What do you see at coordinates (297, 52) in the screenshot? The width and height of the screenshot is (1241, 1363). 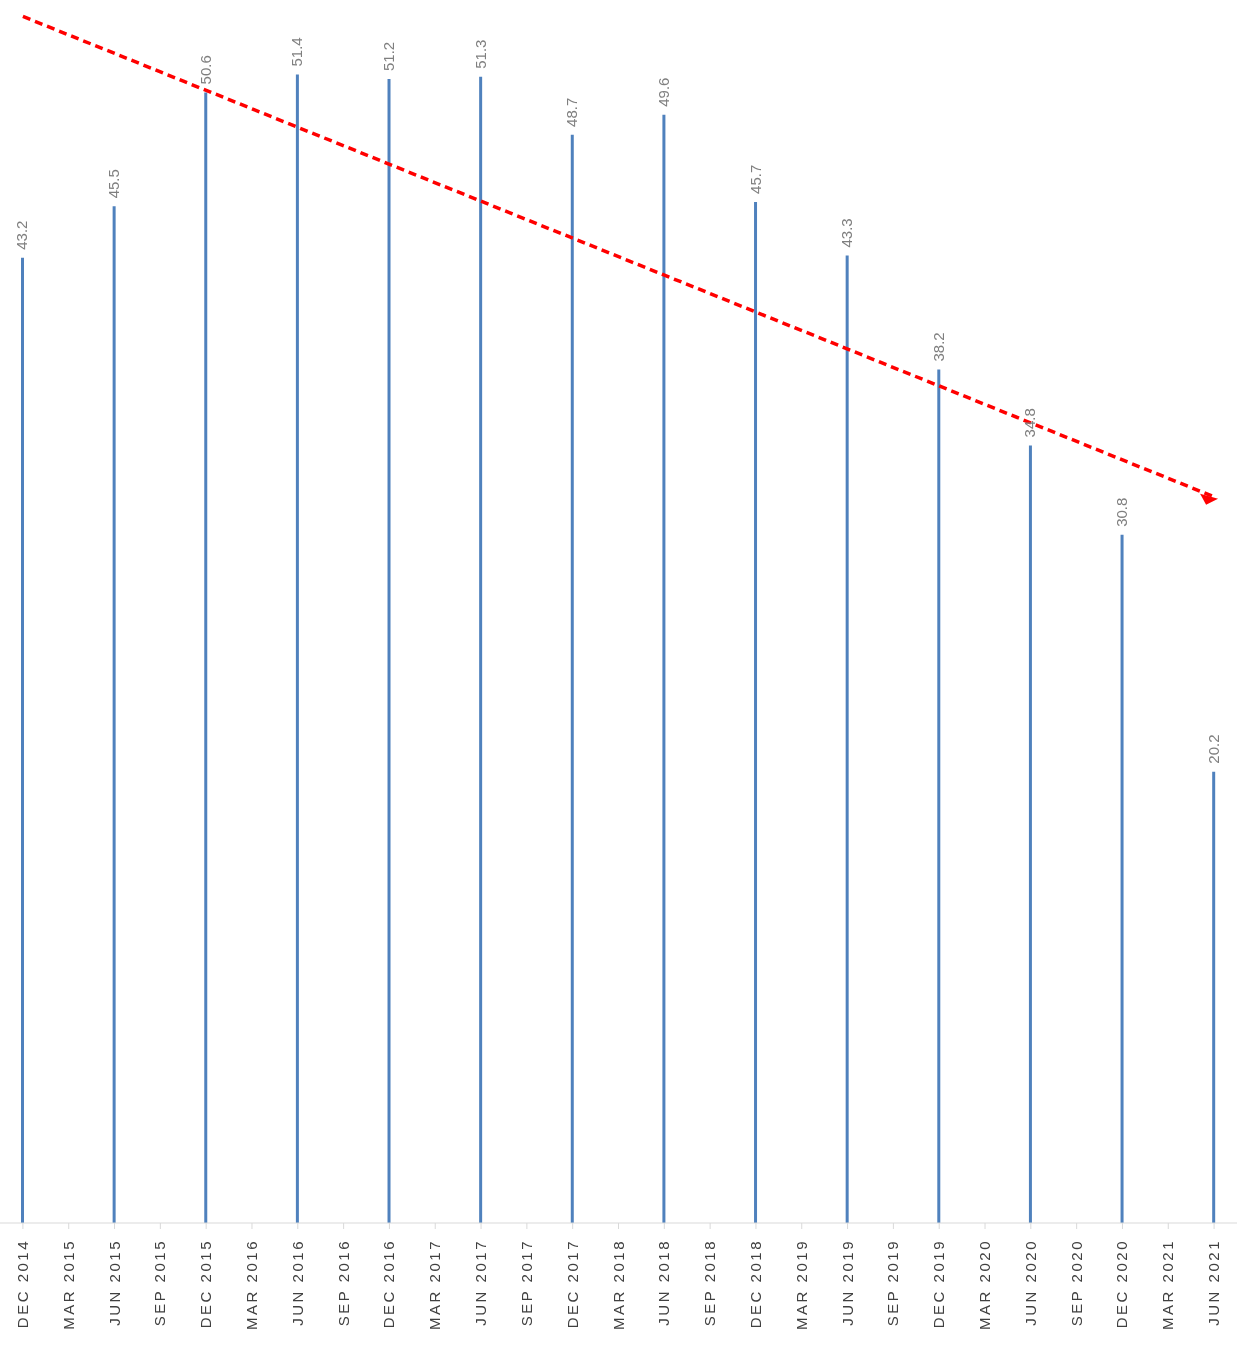 I see `data-label: 51.4` at bounding box center [297, 52].